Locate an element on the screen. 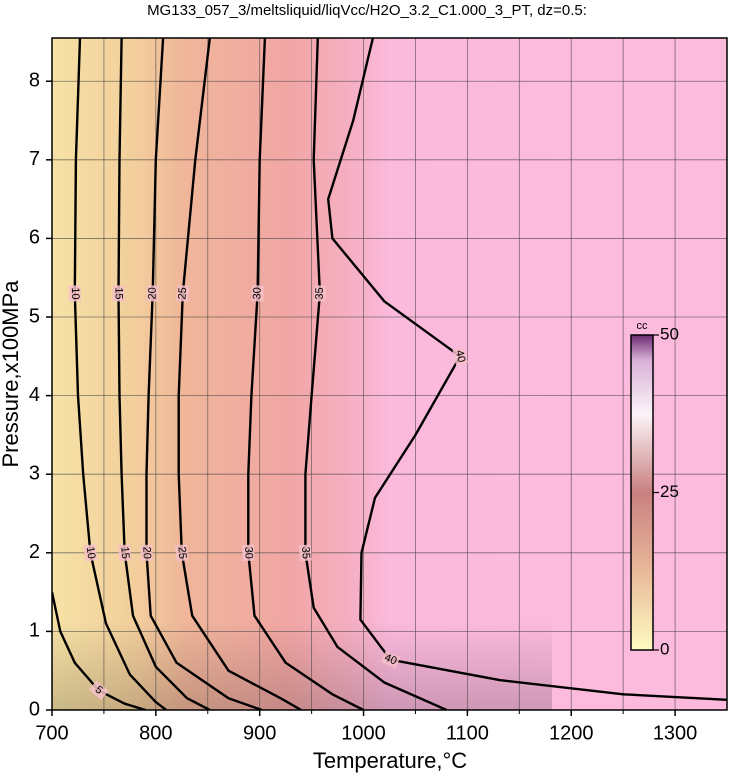 This screenshot has height=776, width=734. y-tick-label: 0 is located at coordinates (34, 709).